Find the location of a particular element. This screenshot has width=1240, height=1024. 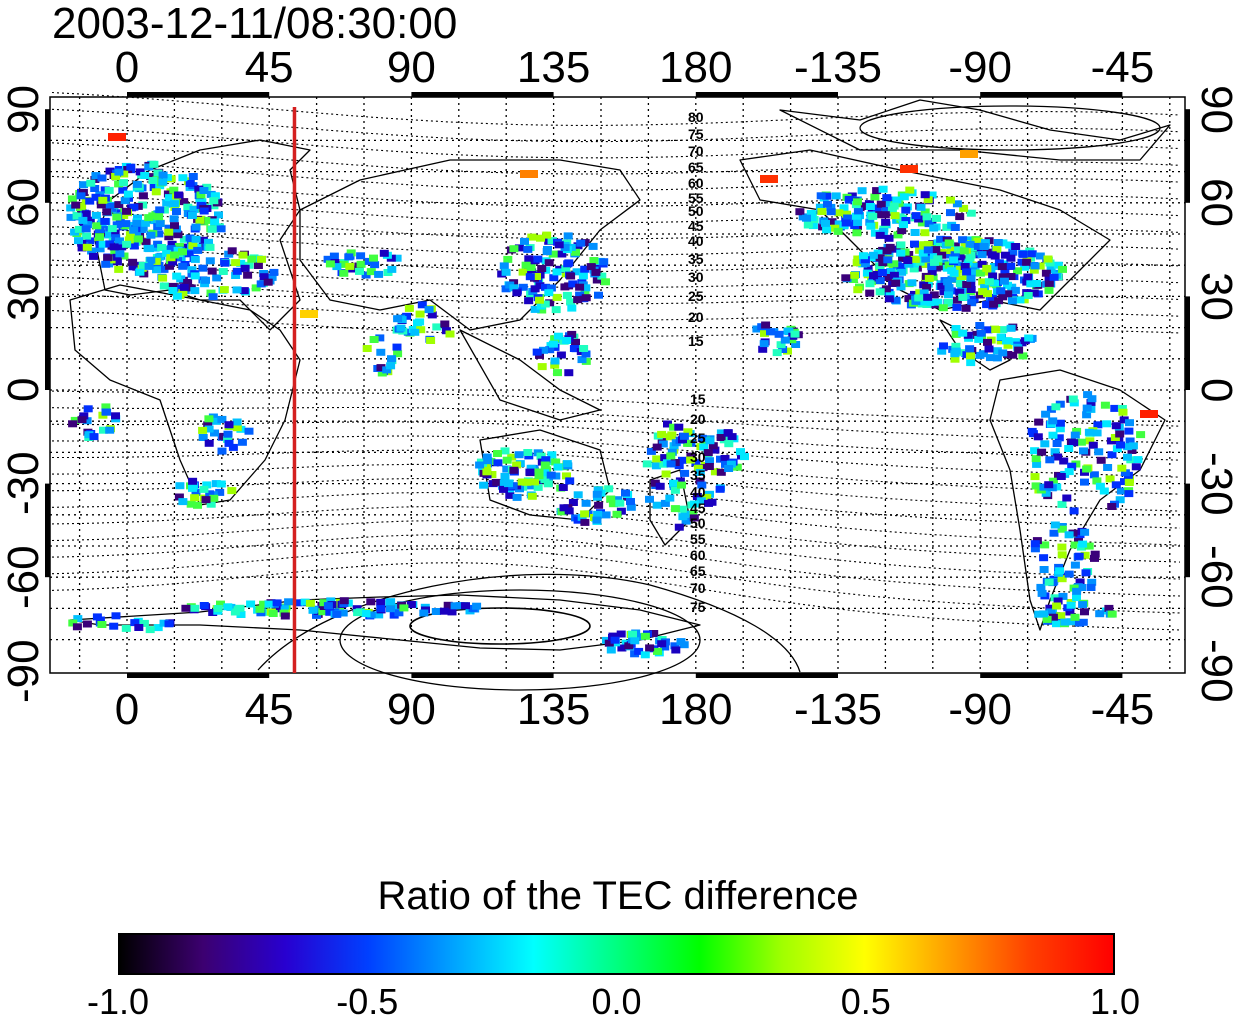

contour-label: 55 is located at coordinates (698, 539).